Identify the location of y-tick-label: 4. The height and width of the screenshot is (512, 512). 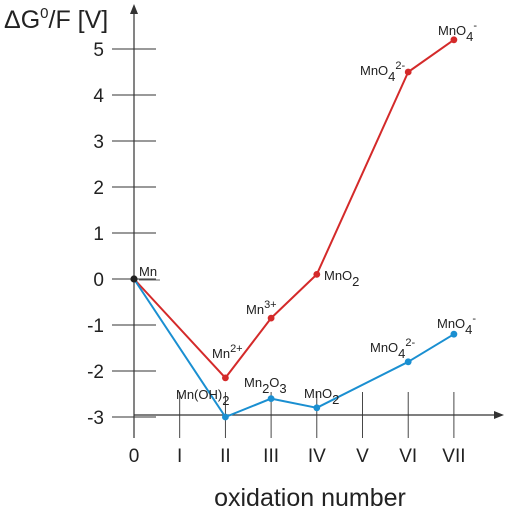
(98, 96).